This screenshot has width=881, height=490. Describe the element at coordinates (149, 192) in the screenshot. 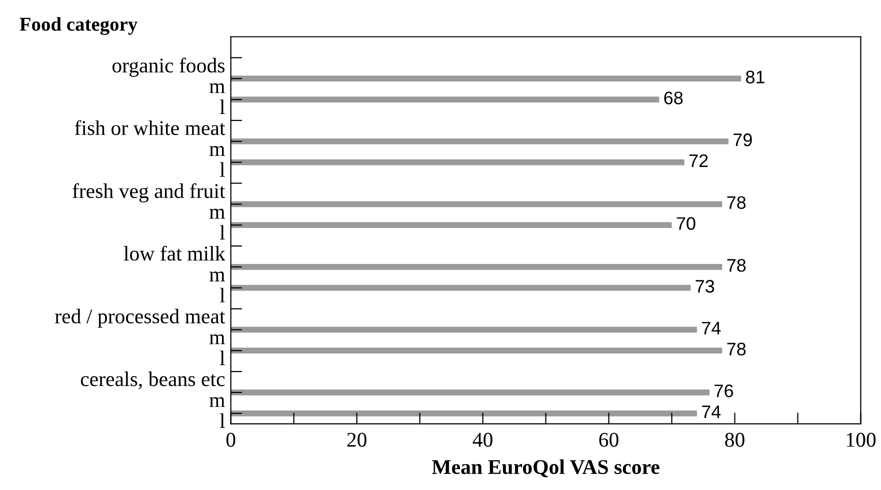

I see `y-tick-label: fresh veg and fruit` at that location.